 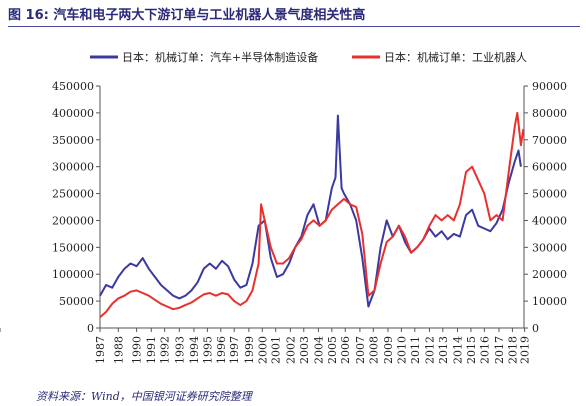 What do you see at coordinates (549, 86) in the screenshot?
I see `right-tick-label: 90000` at bounding box center [549, 86].